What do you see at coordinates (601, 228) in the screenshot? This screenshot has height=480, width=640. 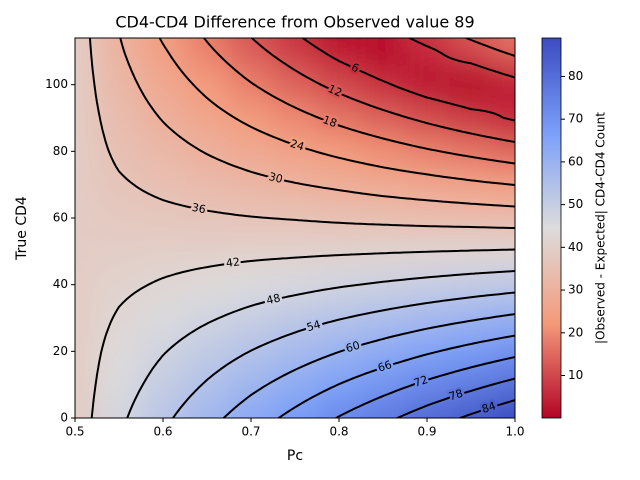 I see `colorbar-label: |Observed - Expected| CD4-CD4 Count` at bounding box center [601, 228].